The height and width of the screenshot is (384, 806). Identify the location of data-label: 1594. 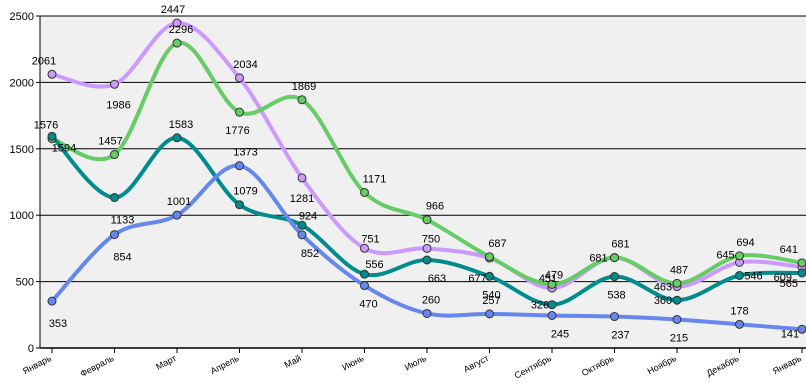
(64, 148).